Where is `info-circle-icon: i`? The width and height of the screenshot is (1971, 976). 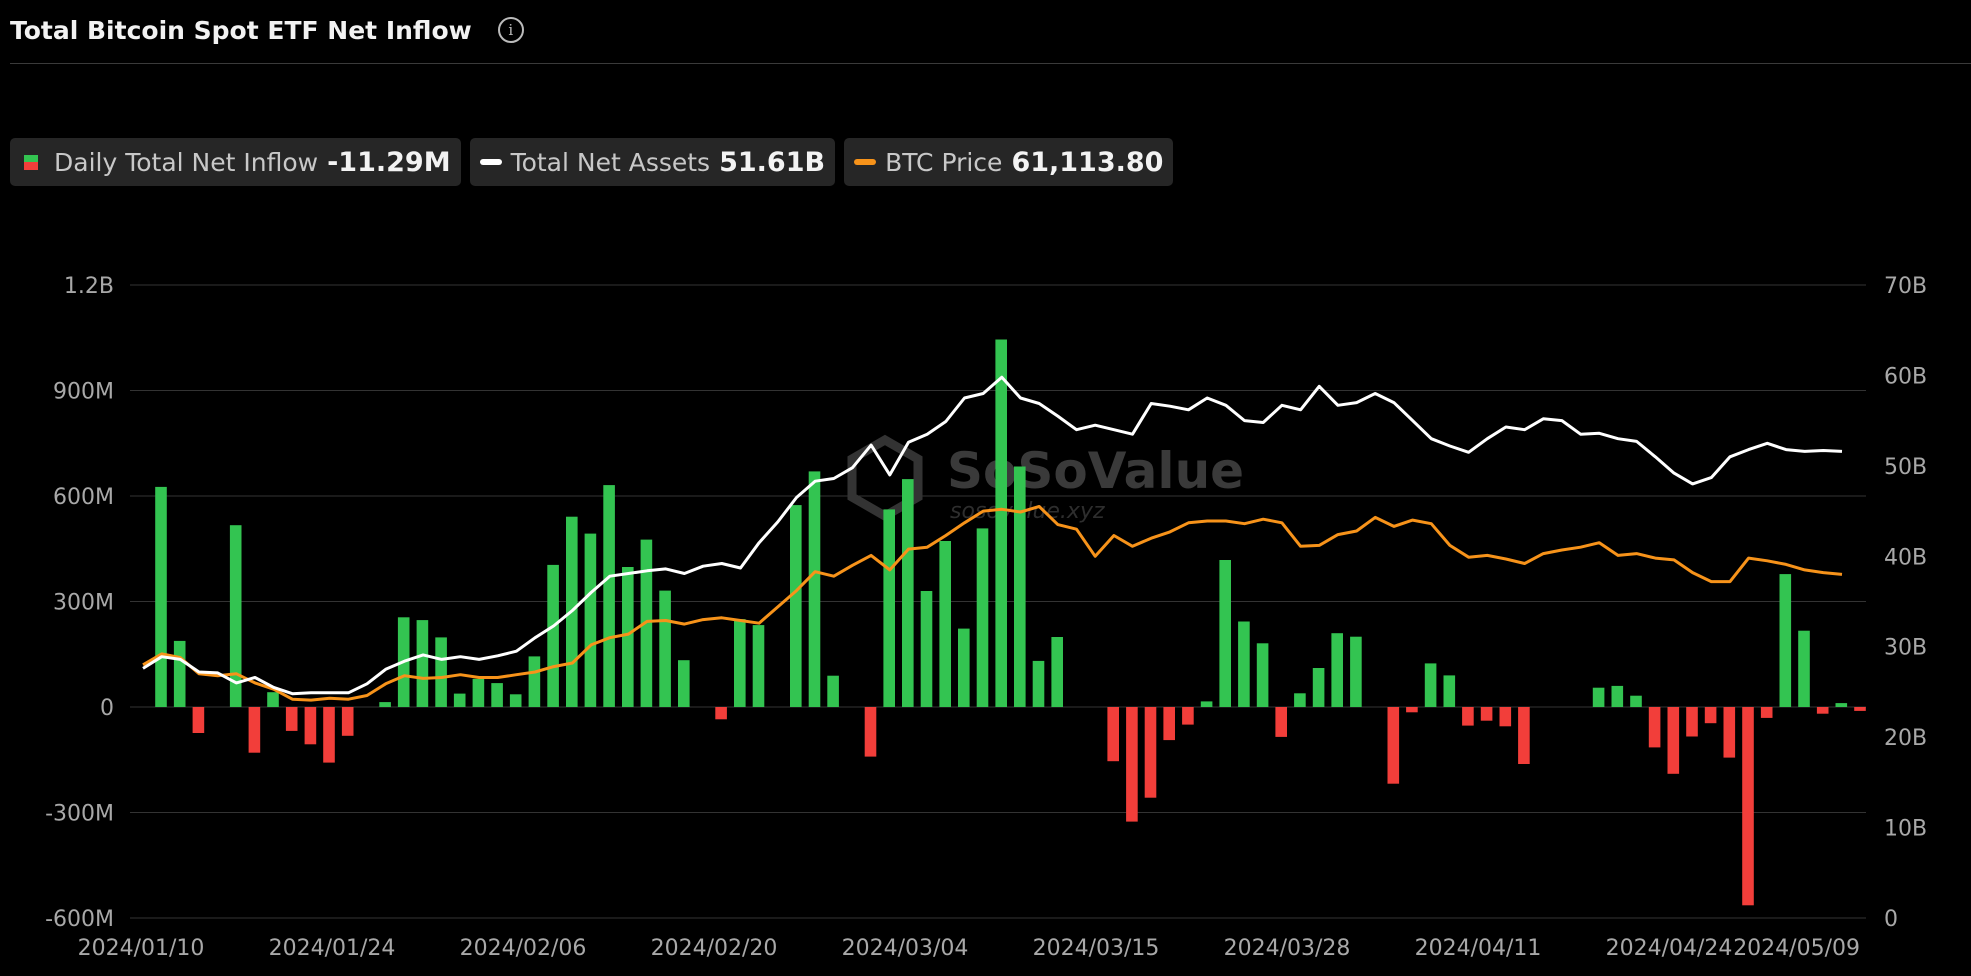 info-circle-icon: i is located at coordinates (510, 30).